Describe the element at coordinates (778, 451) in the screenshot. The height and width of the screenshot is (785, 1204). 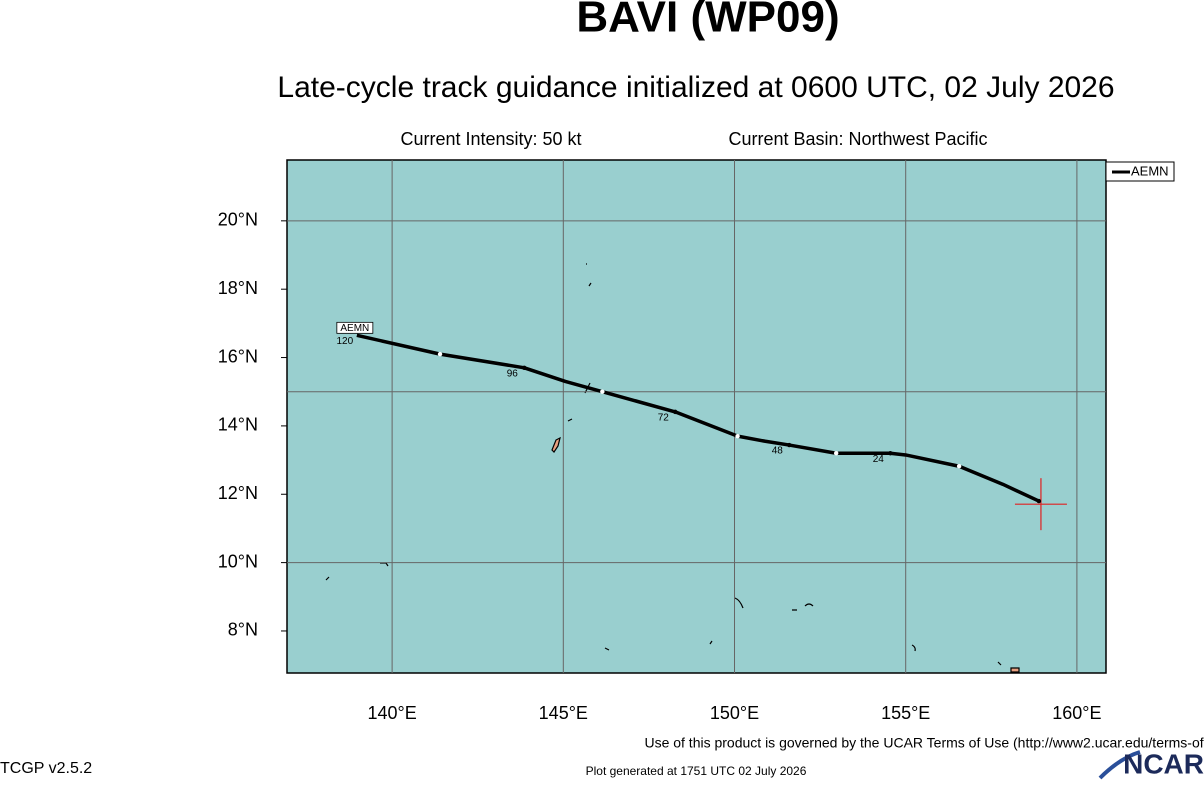
I see `point-label: 48` at that location.